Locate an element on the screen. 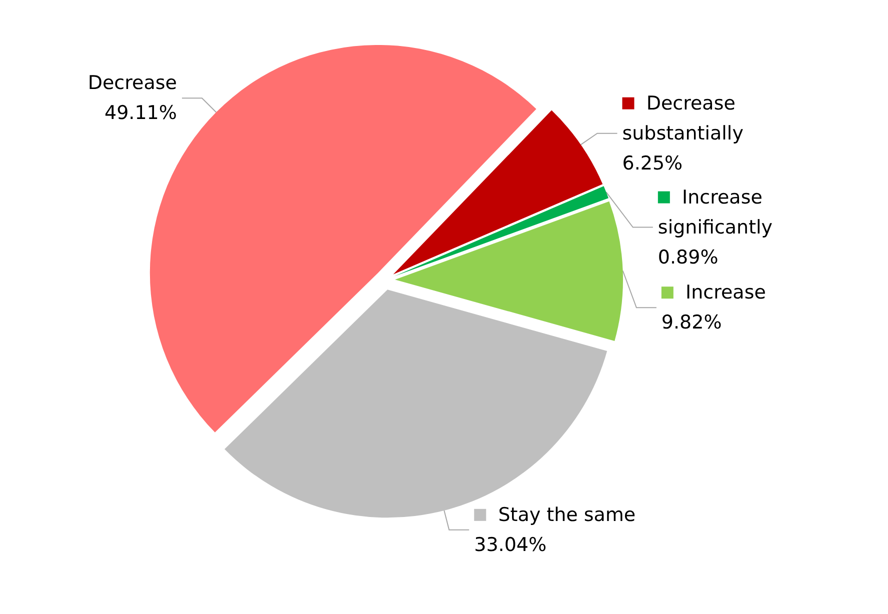  legend-label: Stay the same is located at coordinates (561, 515).